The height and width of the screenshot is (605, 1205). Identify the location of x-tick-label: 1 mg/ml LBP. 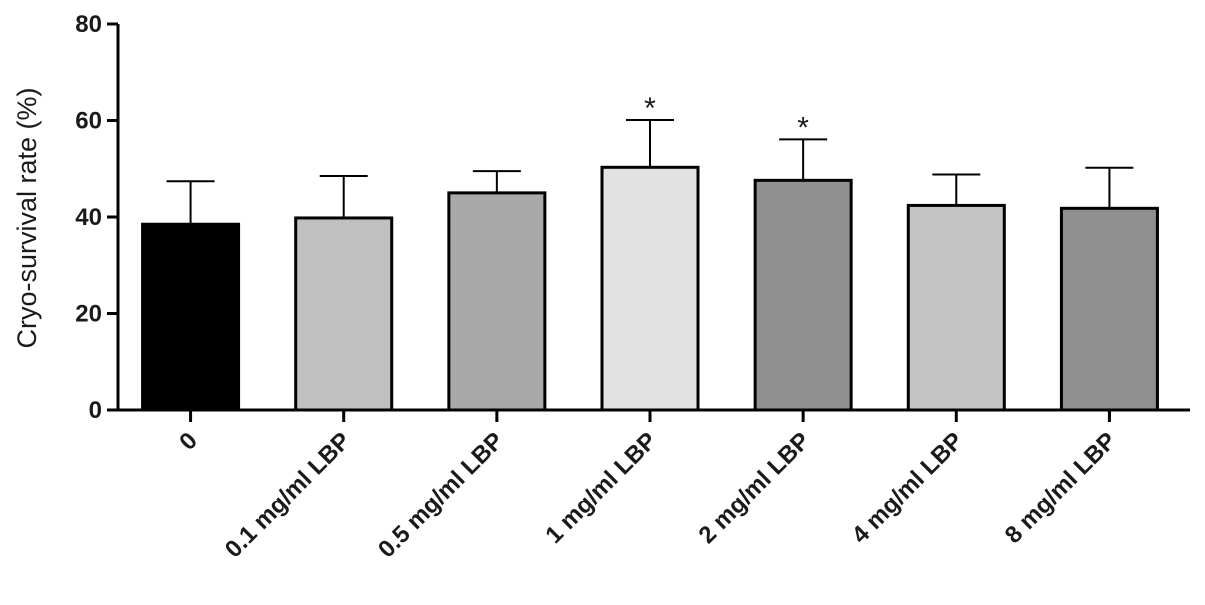
(601, 488).